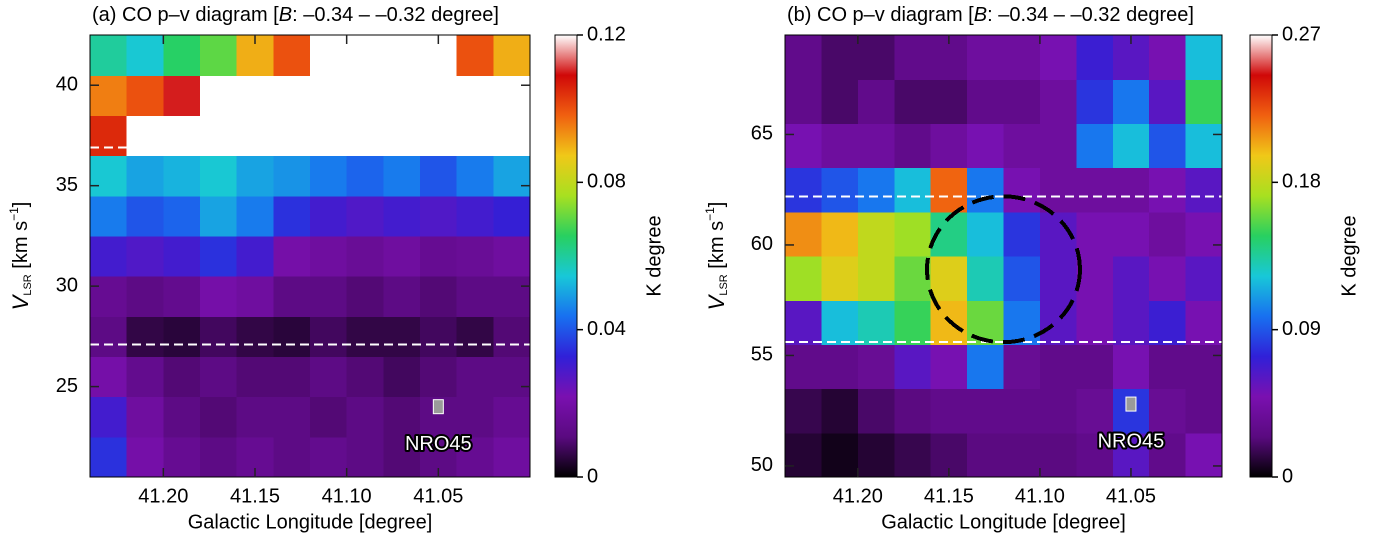 This screenshot has height=544, width=1380. I want to click on colorbar-tick-label: 0.09, so click(1301, 329).